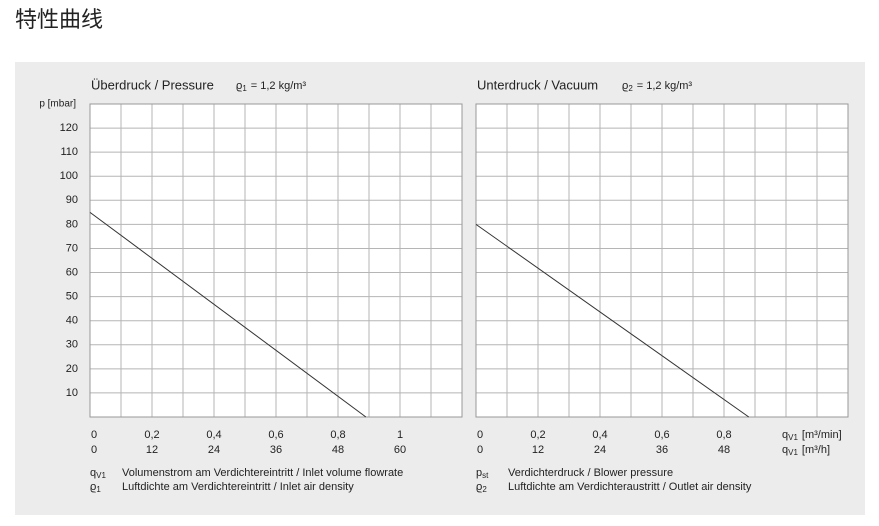  I want to click on y-tick-label: 100, so click(69, 176).